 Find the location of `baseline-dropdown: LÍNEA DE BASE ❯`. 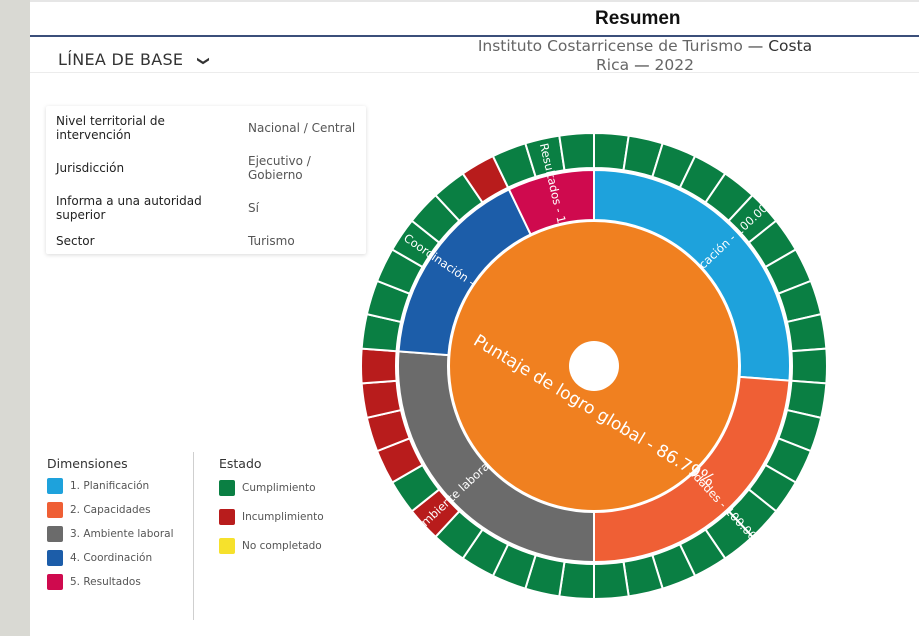

baseline-dropdown: LÍNEA DE BASE ❯ is located at coordinates (134, 59).